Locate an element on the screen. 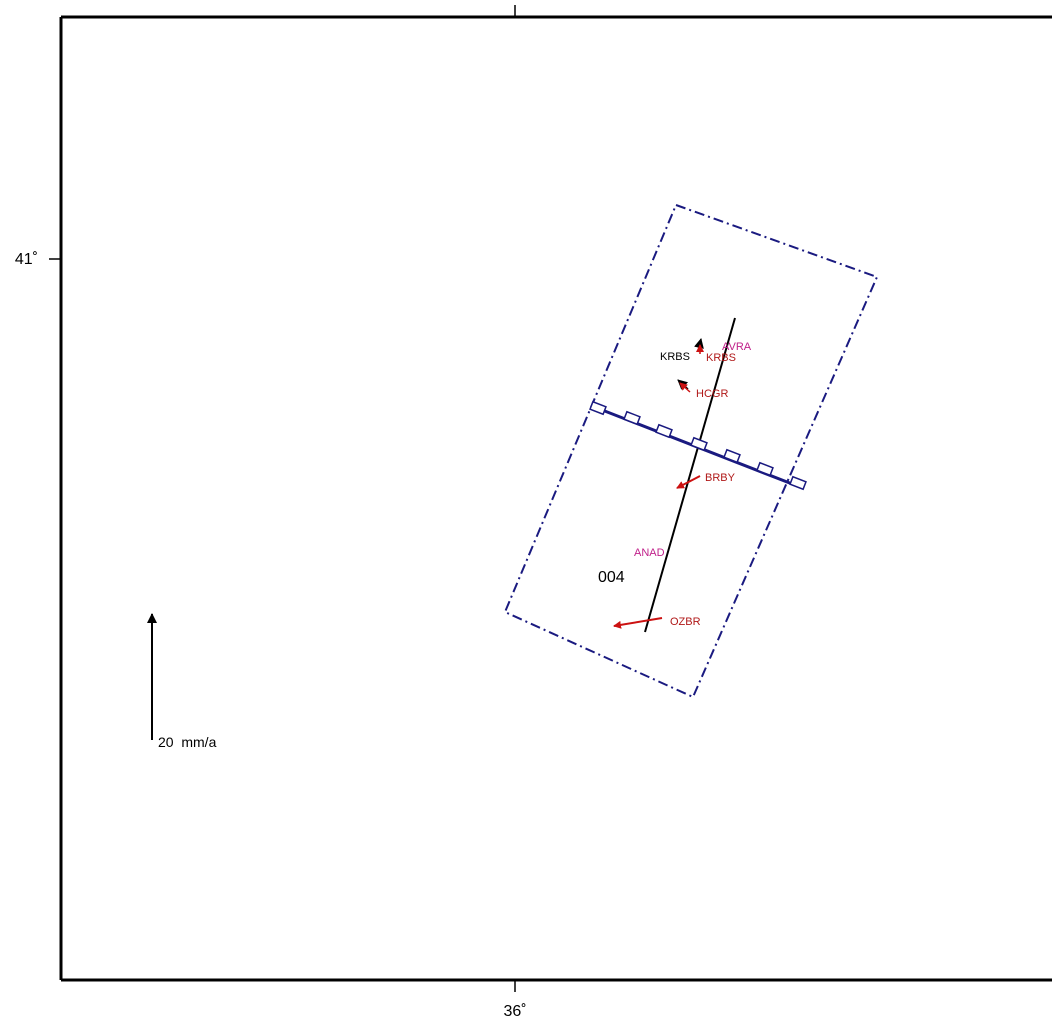  station-label-krbs-black: KRBS is located at coordinates (675, 357).